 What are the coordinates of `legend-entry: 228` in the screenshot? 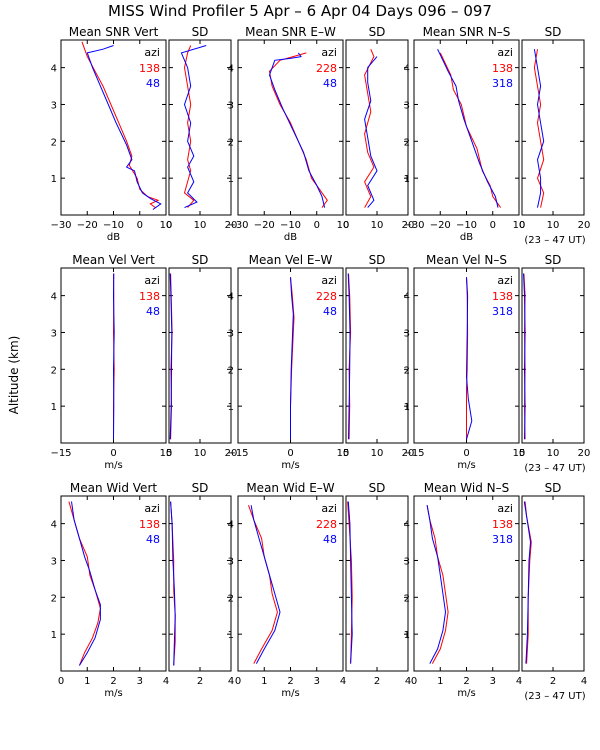 It's located at (326, 296).